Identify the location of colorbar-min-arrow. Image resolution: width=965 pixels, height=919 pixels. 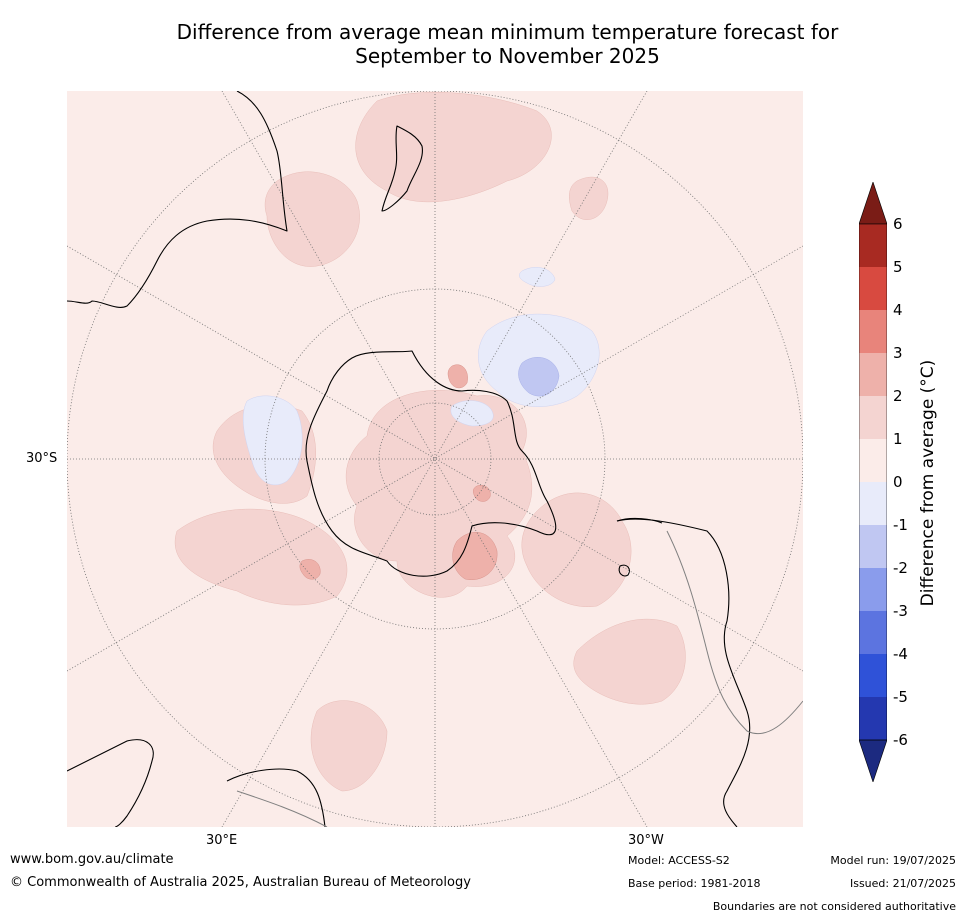
(873, 760).